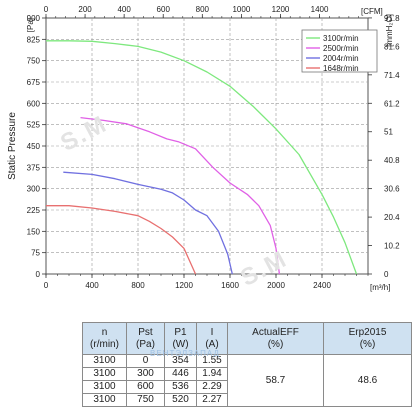 The height and width of the screenshot is (416, 415). I want to click on erp2015-cell: 48.6, so click(367, 380).